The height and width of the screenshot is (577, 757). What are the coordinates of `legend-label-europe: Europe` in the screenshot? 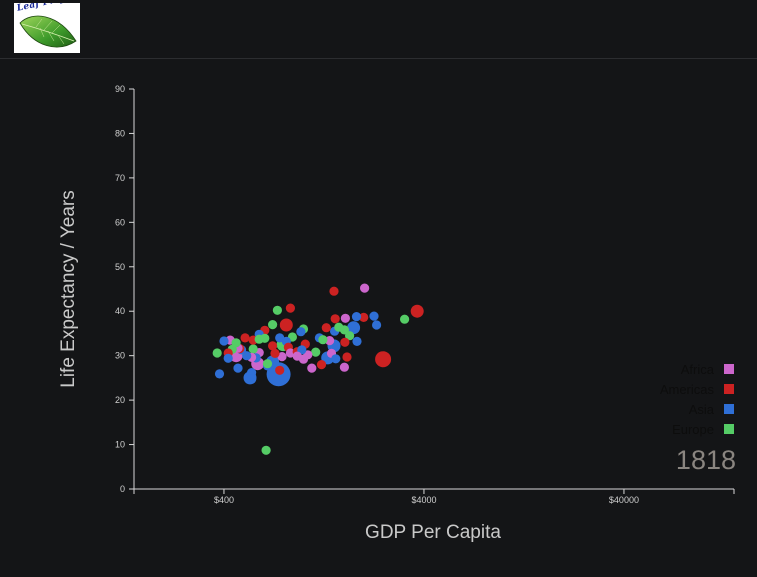 It's located at (693, 429).